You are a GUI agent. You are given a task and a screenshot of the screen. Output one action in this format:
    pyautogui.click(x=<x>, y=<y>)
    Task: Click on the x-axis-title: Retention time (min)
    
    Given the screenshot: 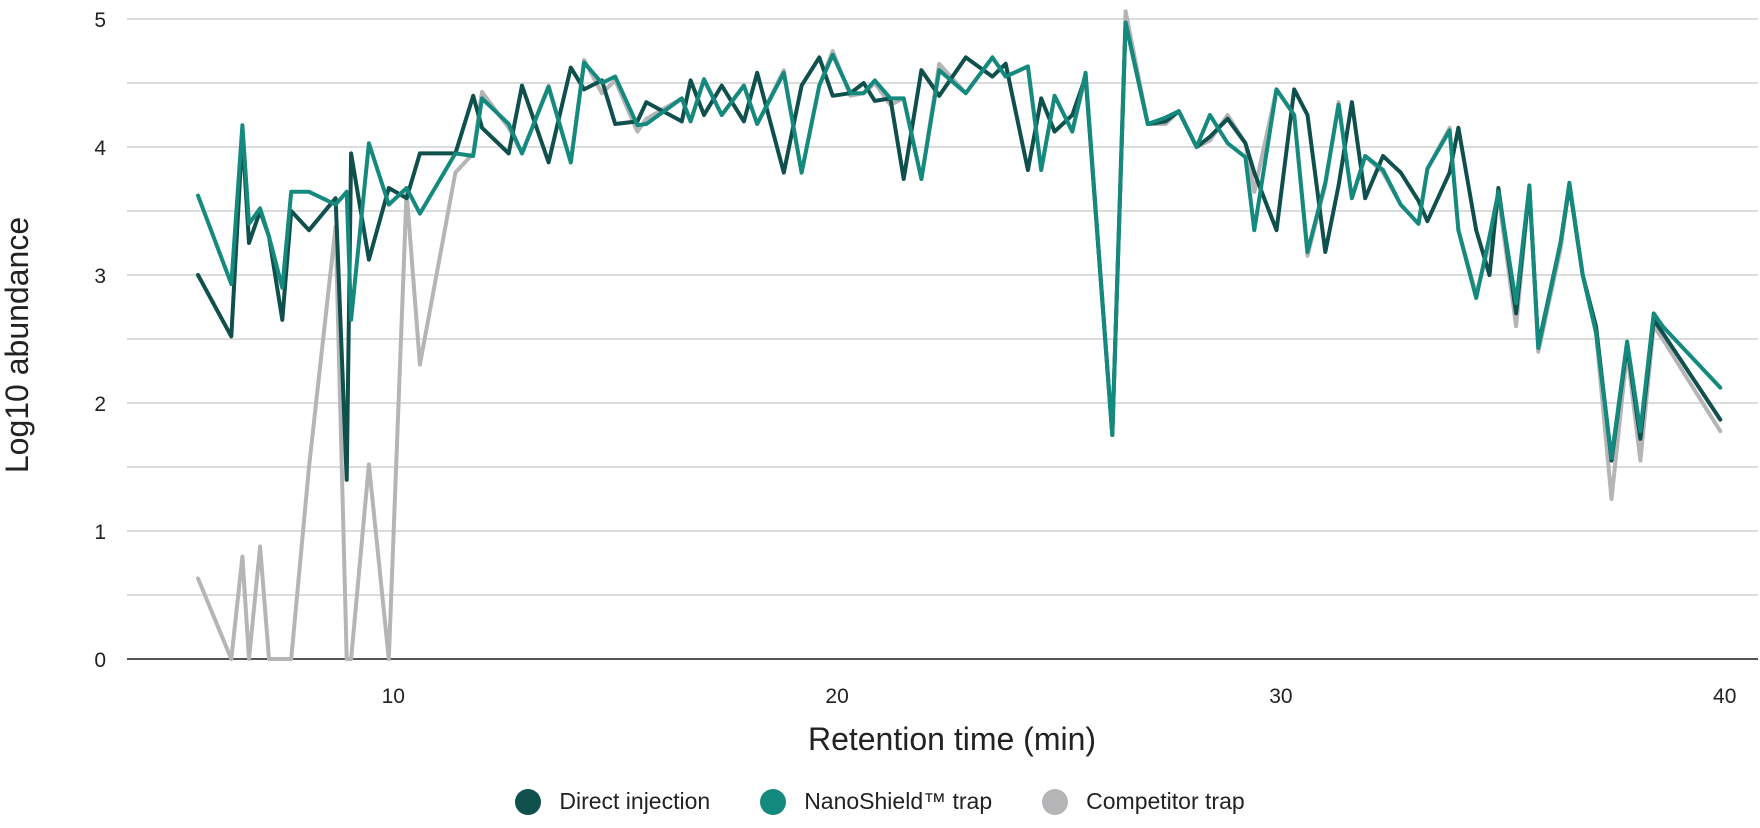 What is the action you would take?
    pyautogui.click(x=952, y=739)
    